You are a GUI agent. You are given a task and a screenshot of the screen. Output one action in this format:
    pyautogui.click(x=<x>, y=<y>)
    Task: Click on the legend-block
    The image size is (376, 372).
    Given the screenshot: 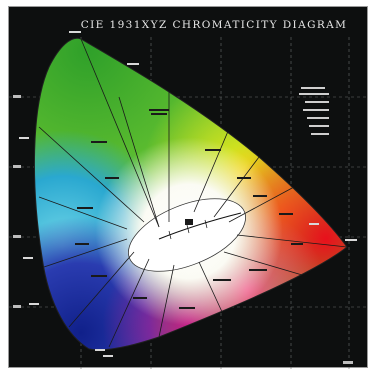 What is the action you would take?
    pyautogui.click(x=314, y=111)
    